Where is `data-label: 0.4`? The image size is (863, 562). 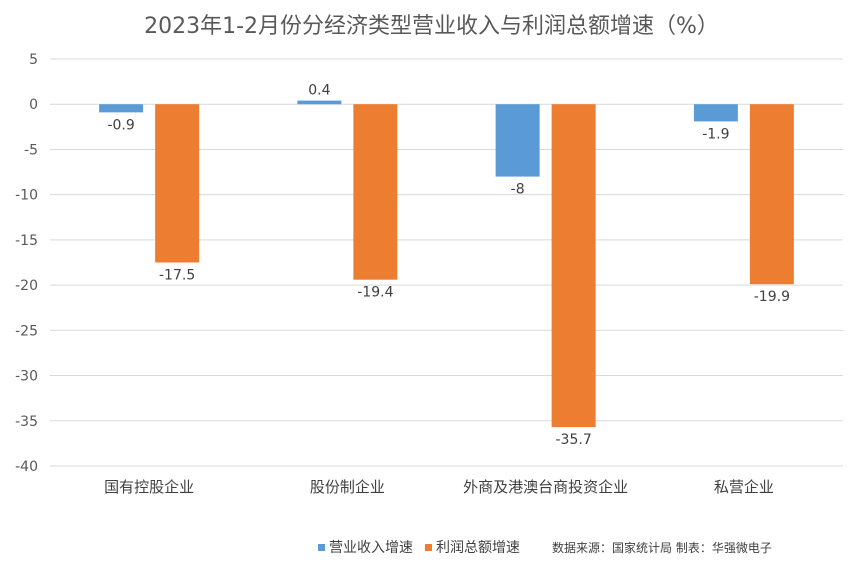
data-label: 0.4 is located at coordinates (319, 91).